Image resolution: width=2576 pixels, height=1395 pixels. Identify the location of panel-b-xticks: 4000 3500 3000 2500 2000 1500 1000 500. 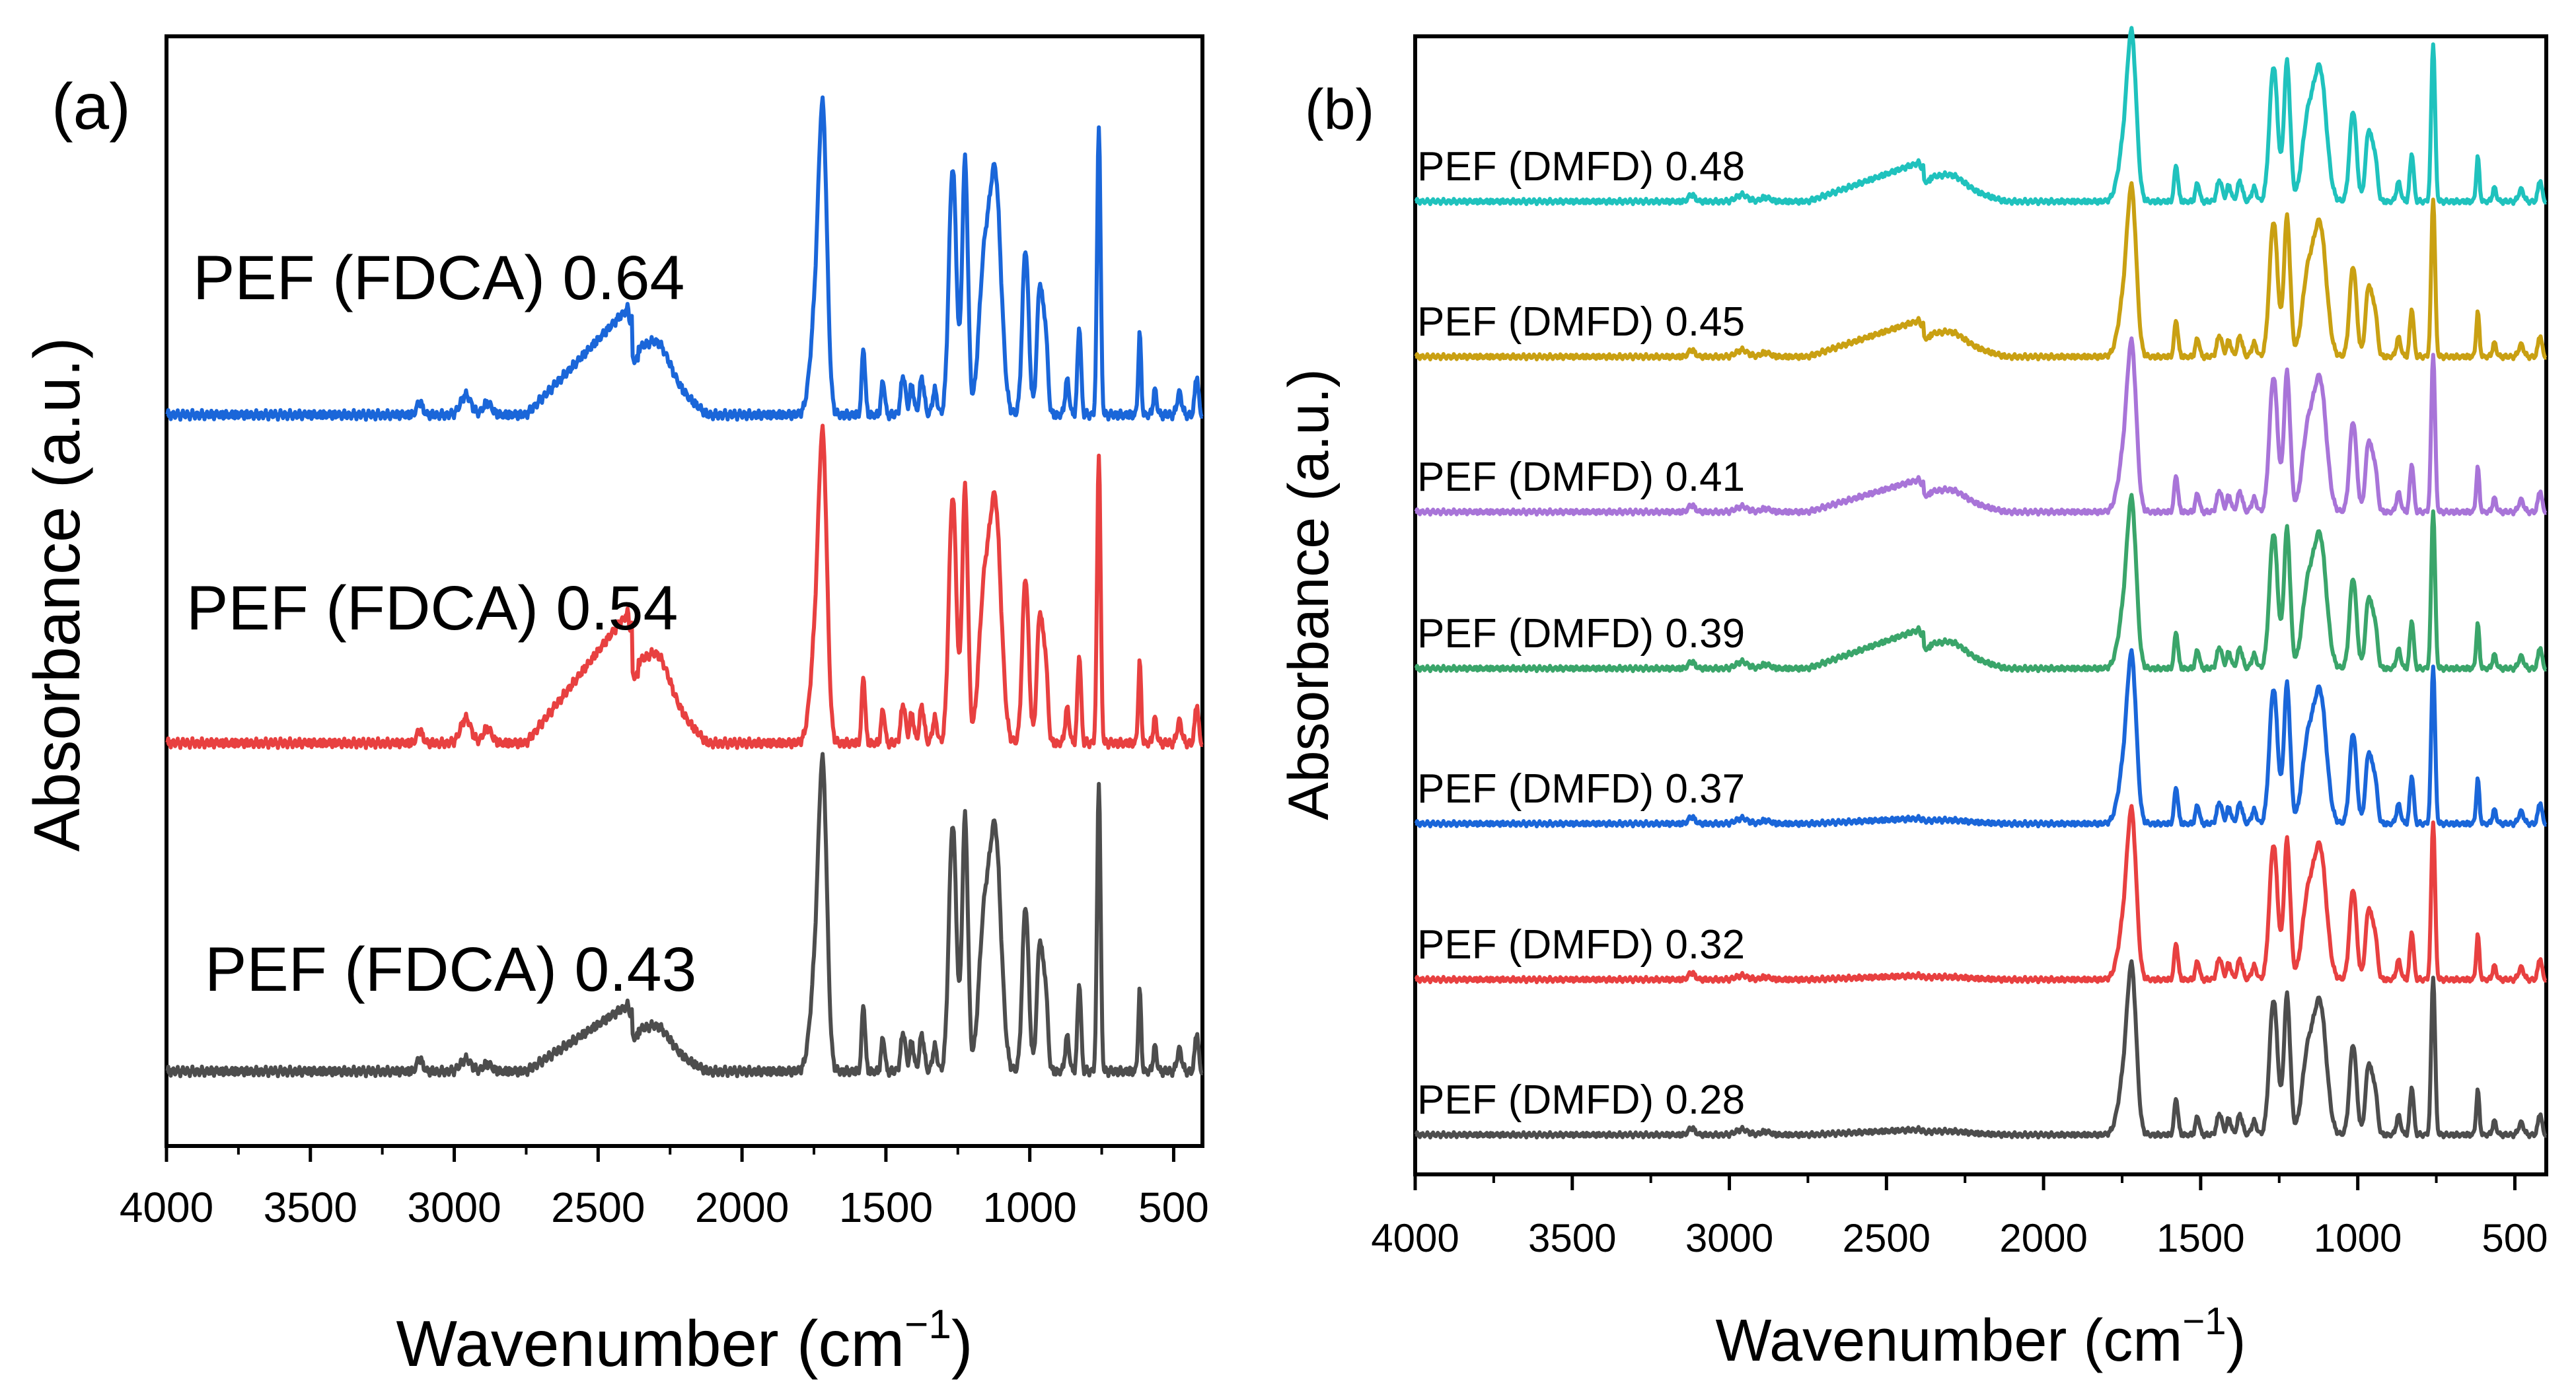
(1959, 1217).